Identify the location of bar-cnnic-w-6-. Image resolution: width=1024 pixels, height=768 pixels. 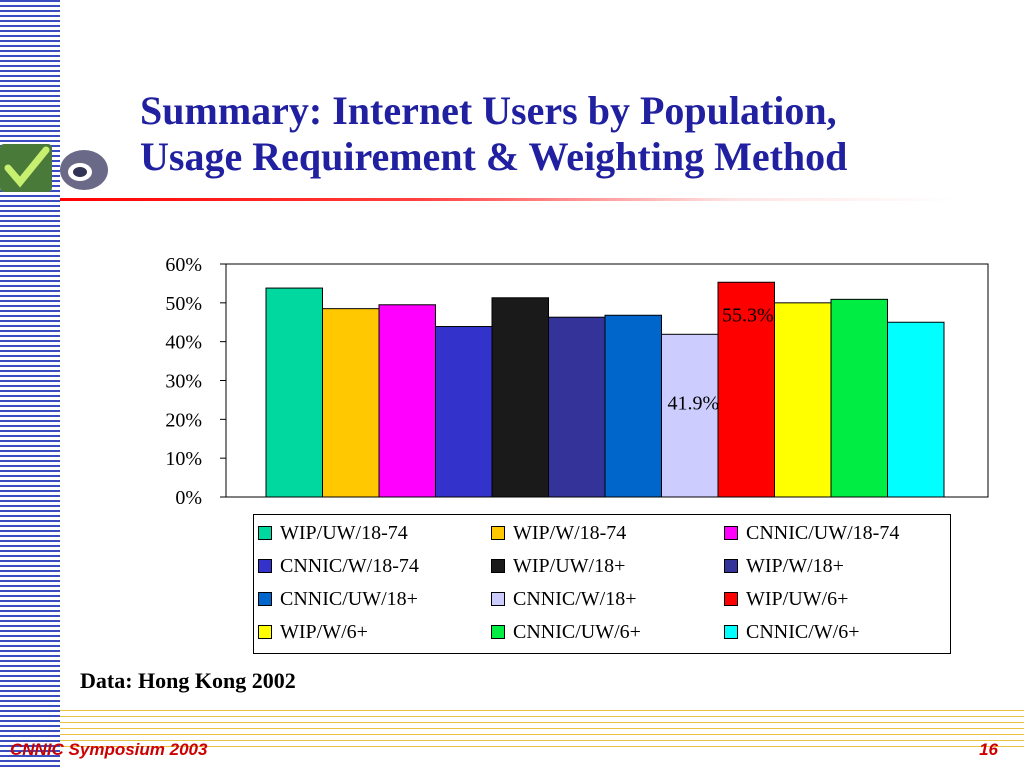
(916, 409).